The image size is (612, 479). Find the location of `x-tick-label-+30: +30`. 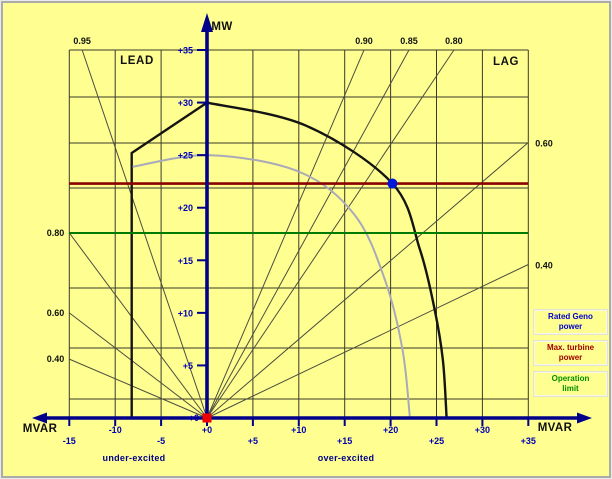

x-tick-label-+30: +30 is located at coordinates (482, 430).